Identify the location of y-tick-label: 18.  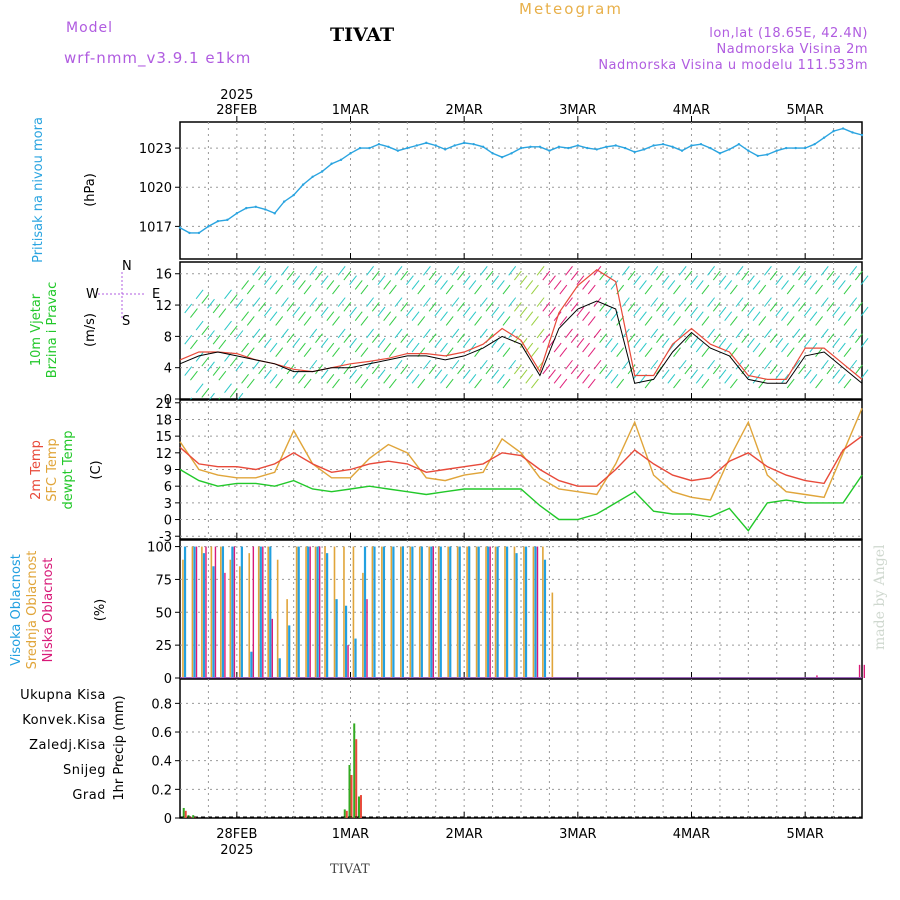
(163, 420).